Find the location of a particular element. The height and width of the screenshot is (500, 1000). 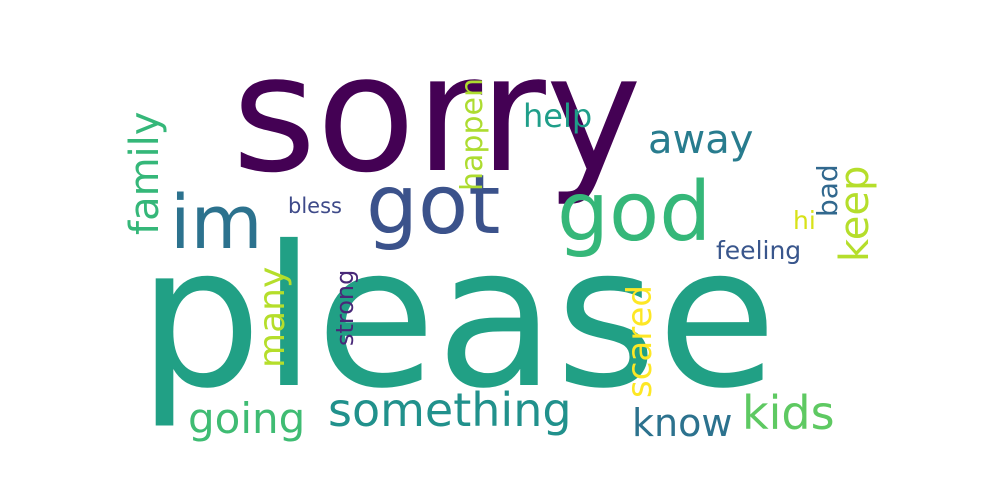

word-know: know is located at coordinates (682, 423).